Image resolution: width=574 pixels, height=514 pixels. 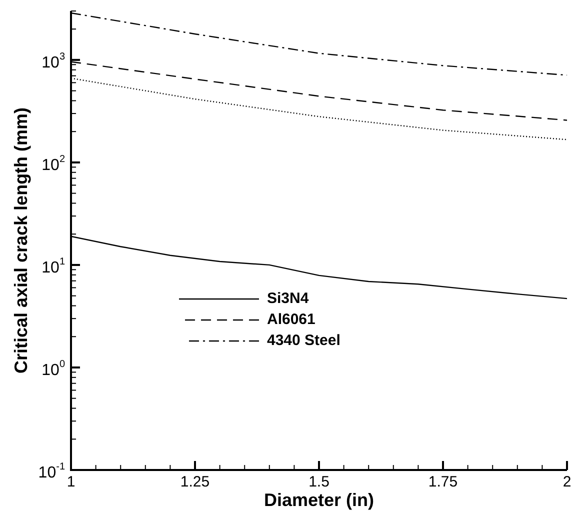 I want to click on x-tick-label: 1.25, so click(x=195, y=482).